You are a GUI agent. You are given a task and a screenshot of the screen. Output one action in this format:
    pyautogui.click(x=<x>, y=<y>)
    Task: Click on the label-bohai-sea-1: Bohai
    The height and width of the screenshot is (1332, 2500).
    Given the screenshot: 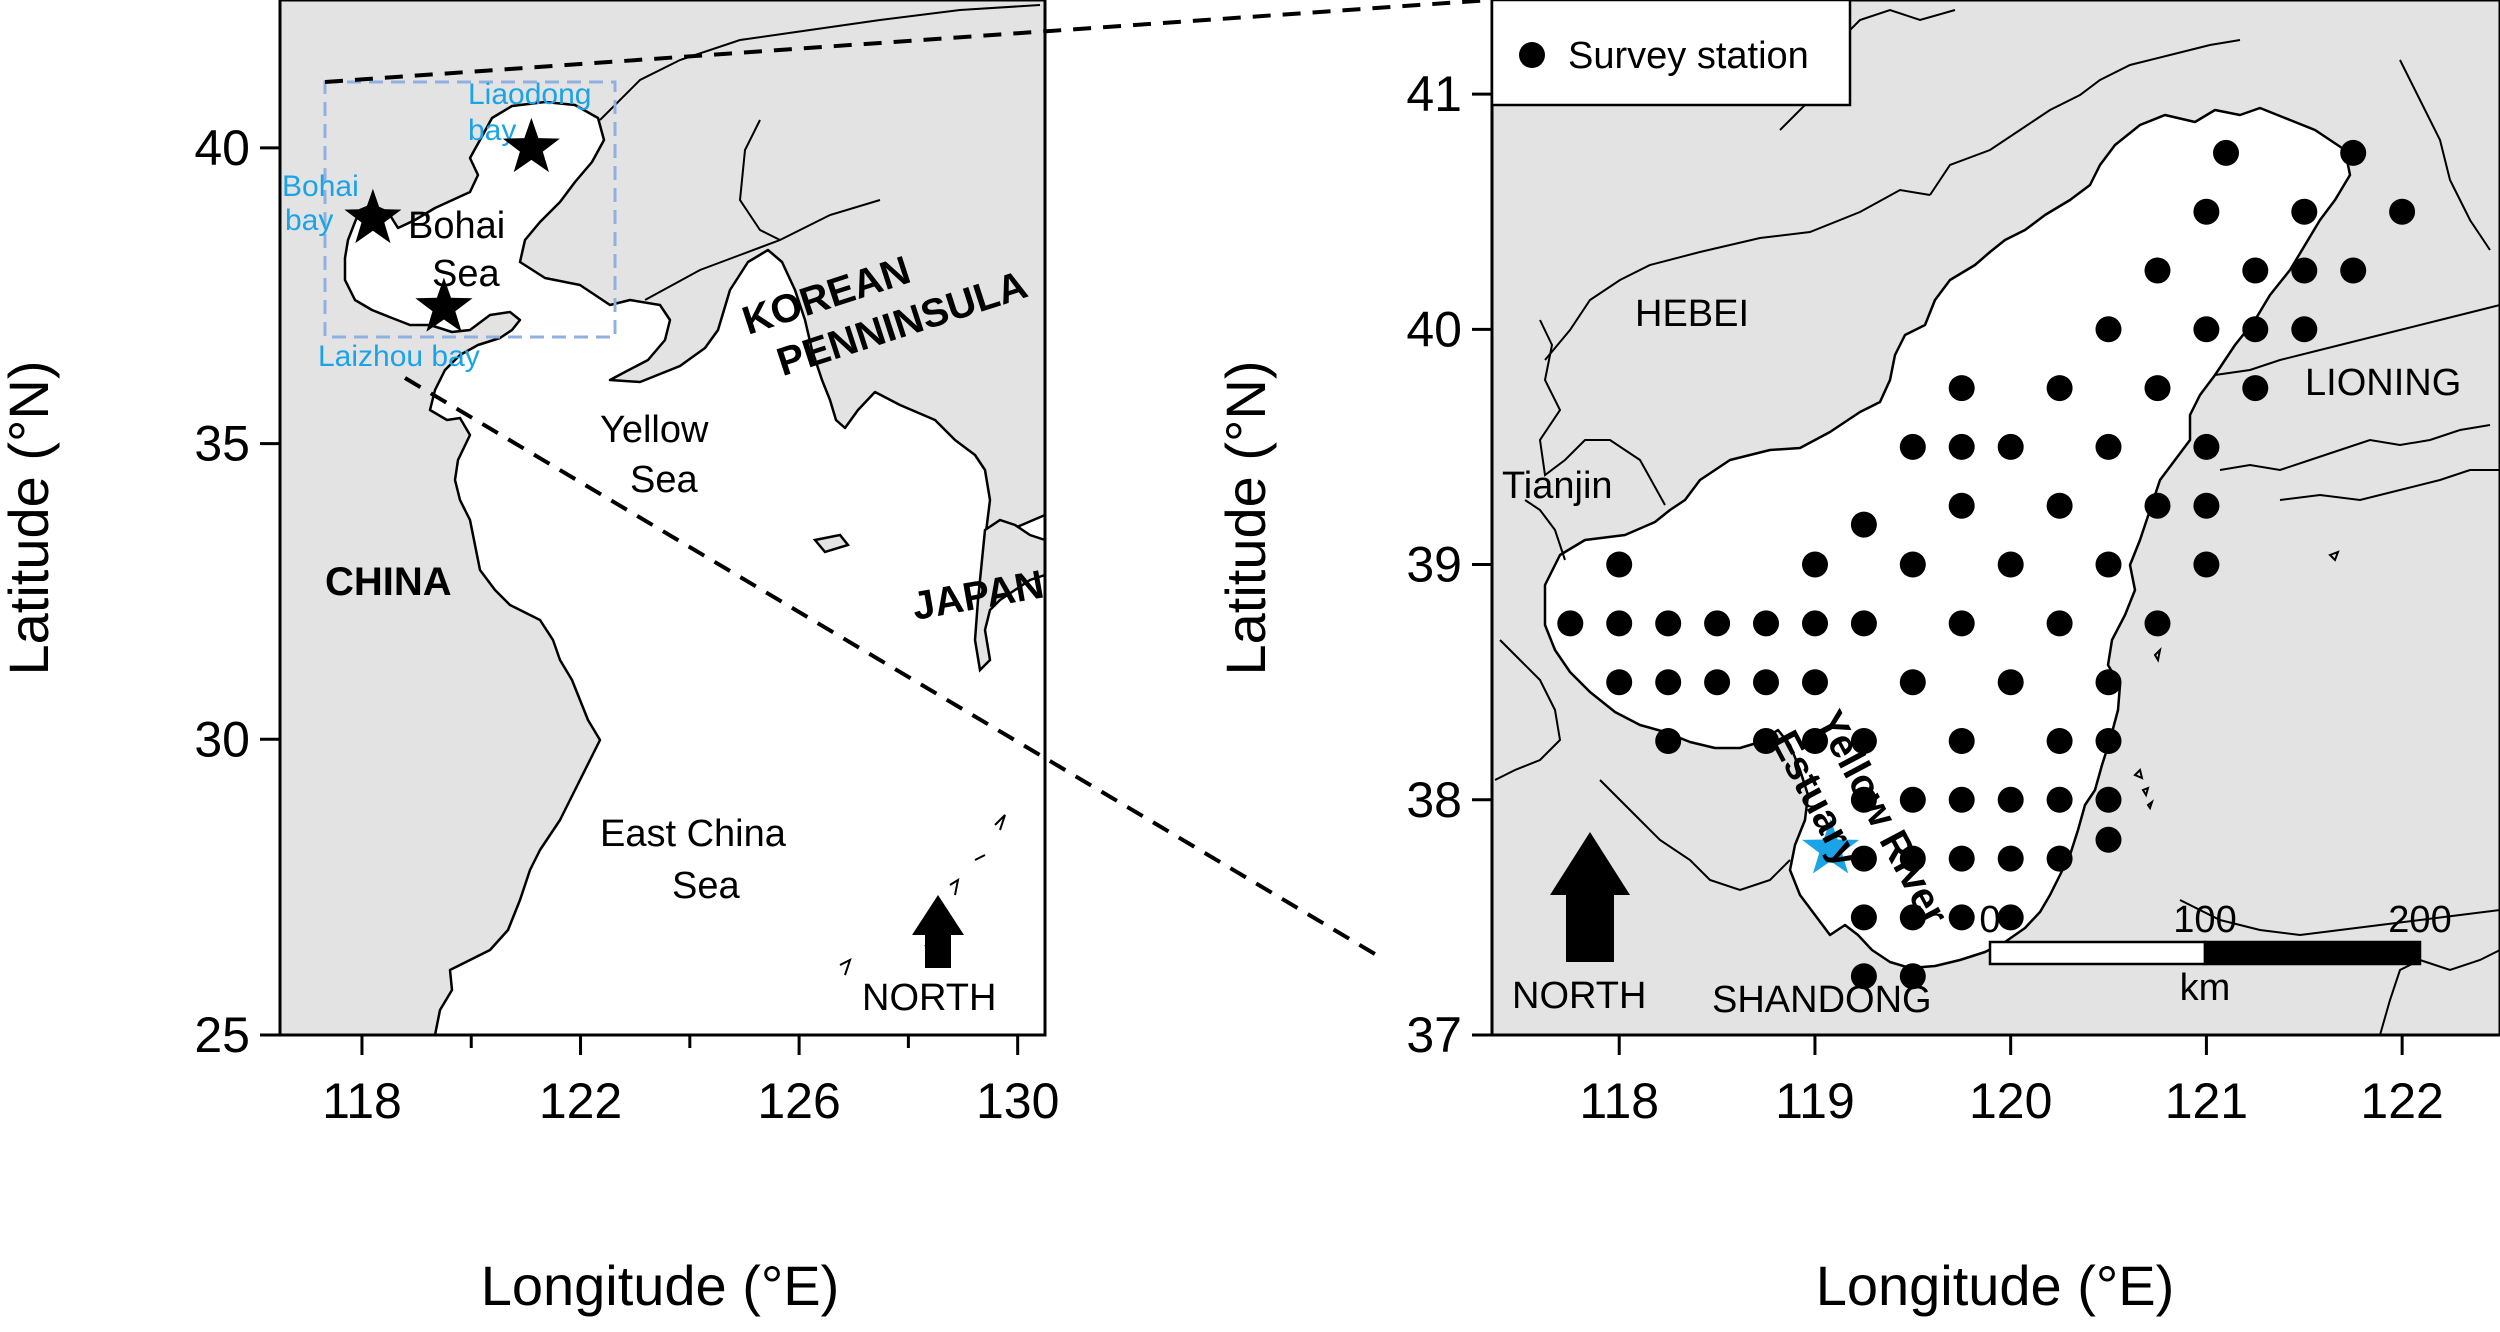 What is the action you would take?
    pyautogui.click(x=456, y=226)
    